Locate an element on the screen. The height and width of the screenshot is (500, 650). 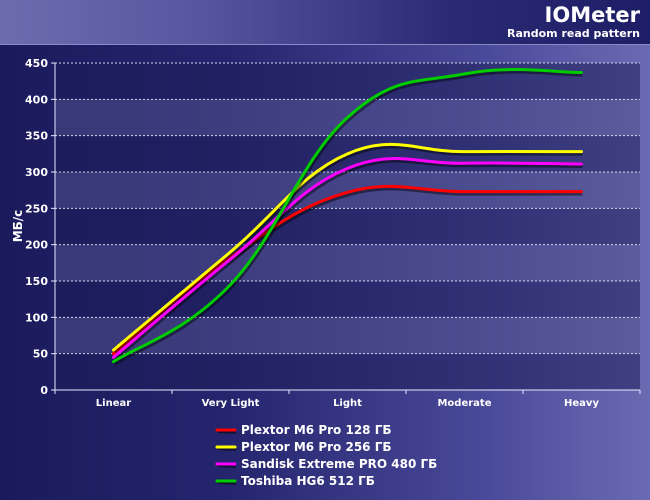
y-tick-label: 0 is located at coordinates (44, 390).